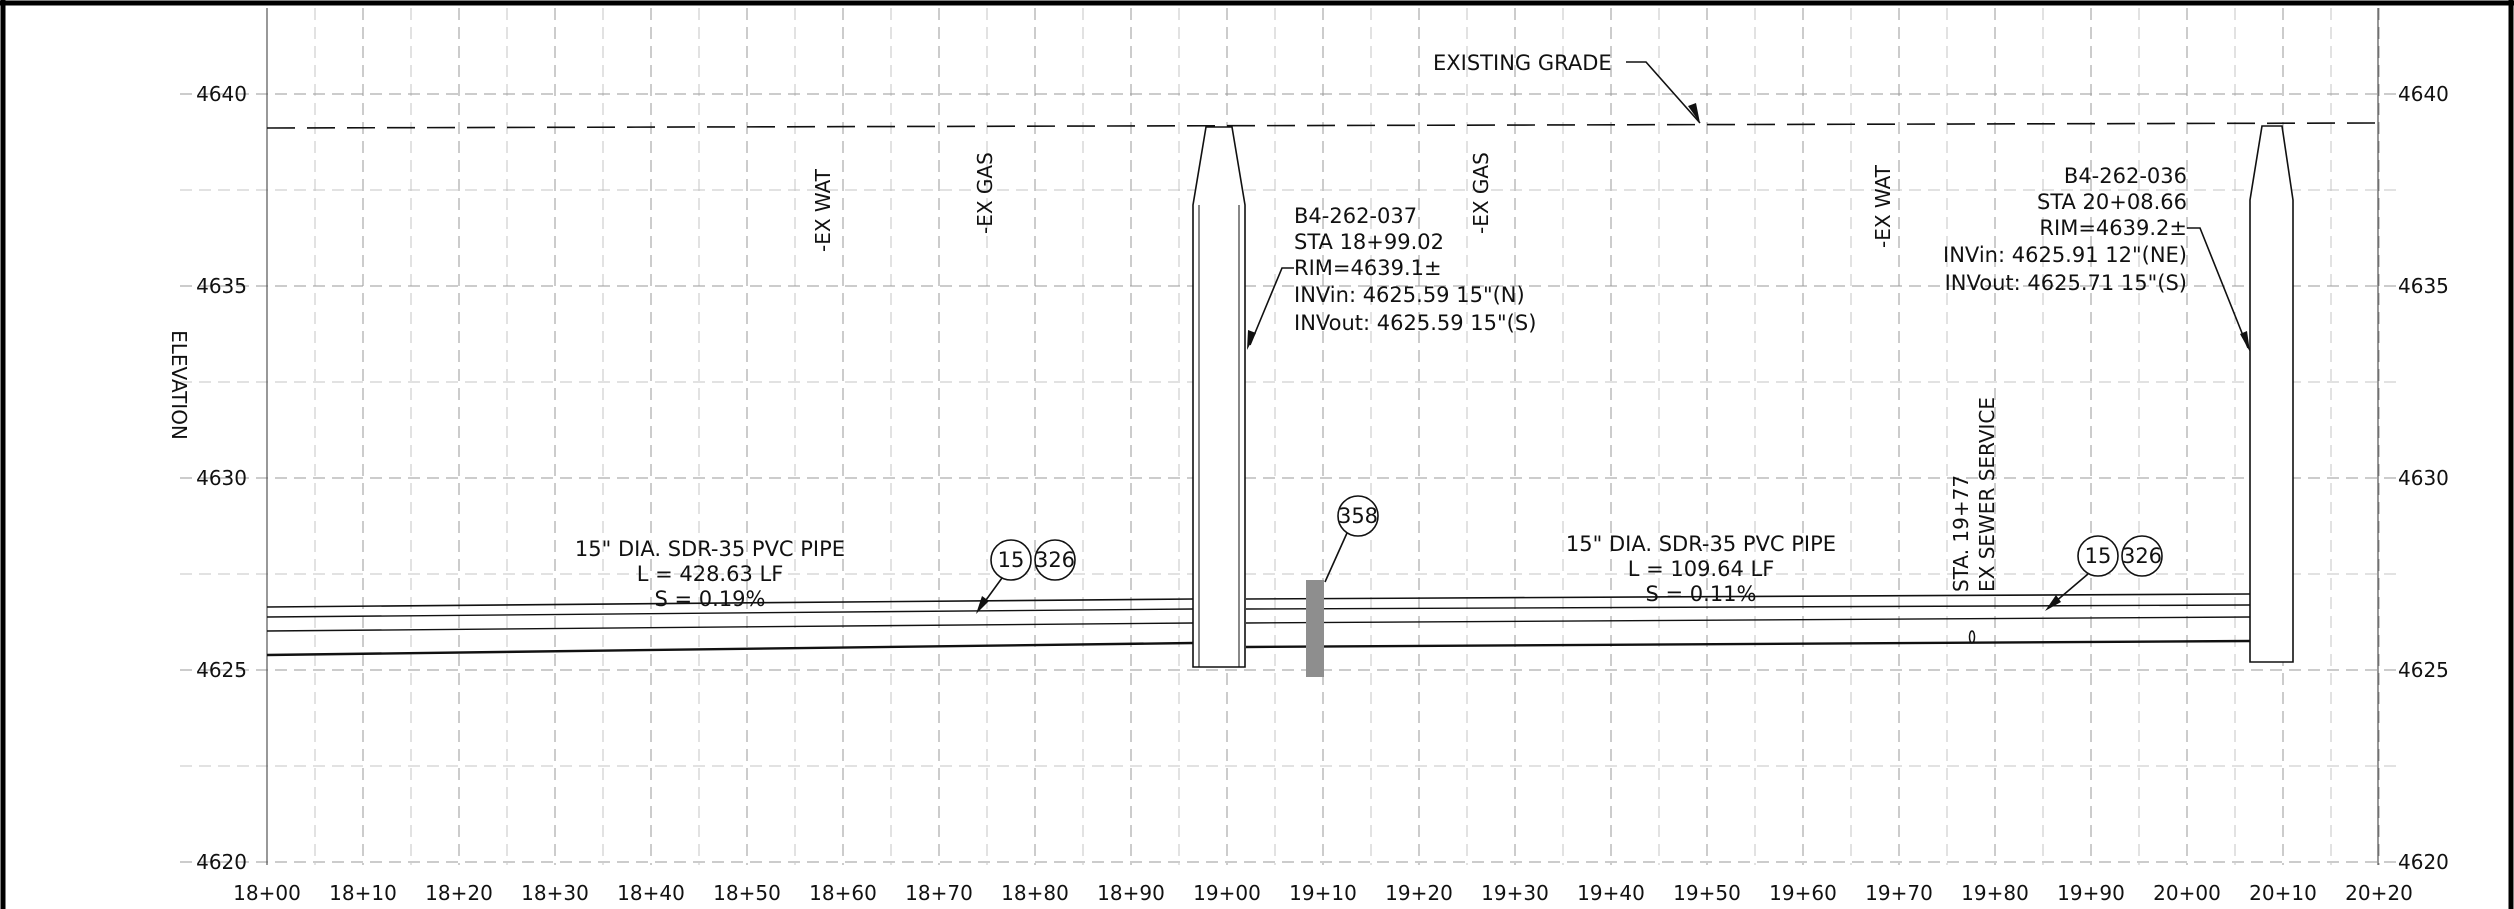 Image resolution: width=2514 pixels, height=909 pixels. What do you see at coordinates (2125, 176) in the screenshot?
I see `mh2-id: B4-262-036` at bounding box center [2125, 176].